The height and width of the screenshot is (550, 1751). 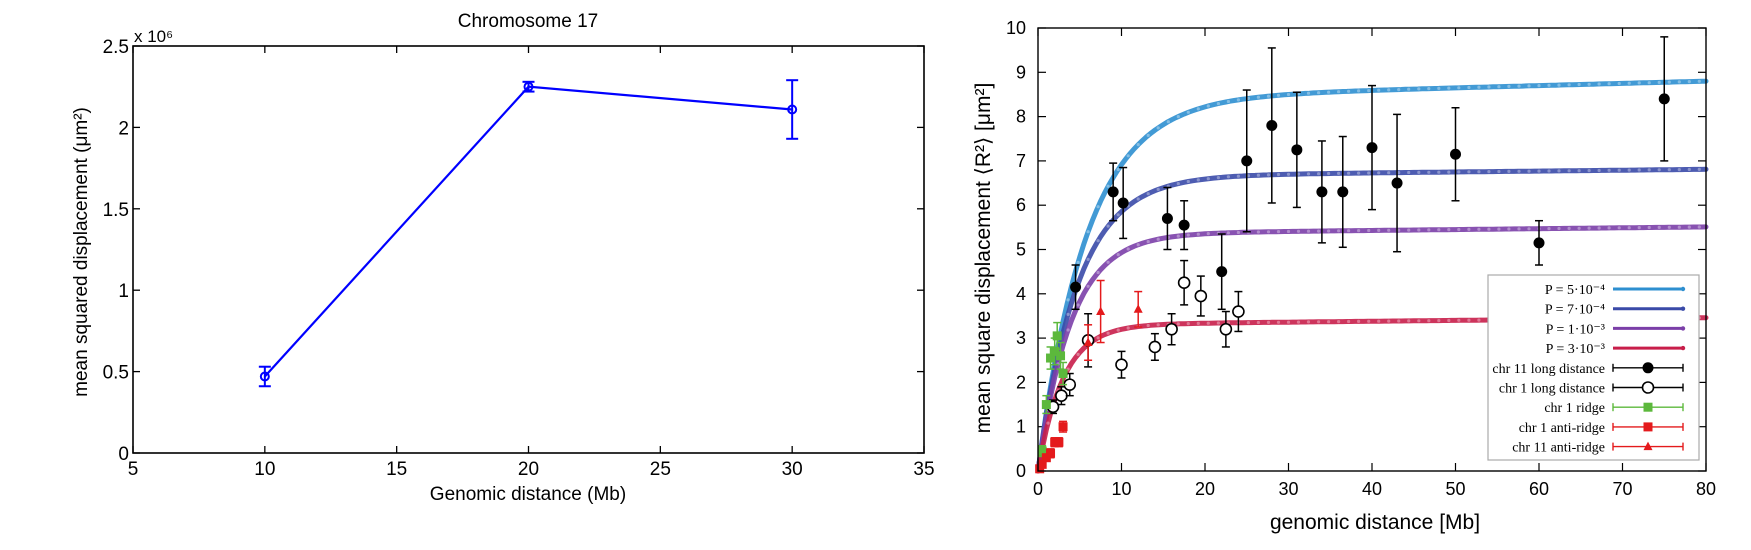 What do you see at coordinates (1575, 349) in the screenshot?
I see `legend-label: P = 3·10⁻³` at bounding box center [1575, 349].